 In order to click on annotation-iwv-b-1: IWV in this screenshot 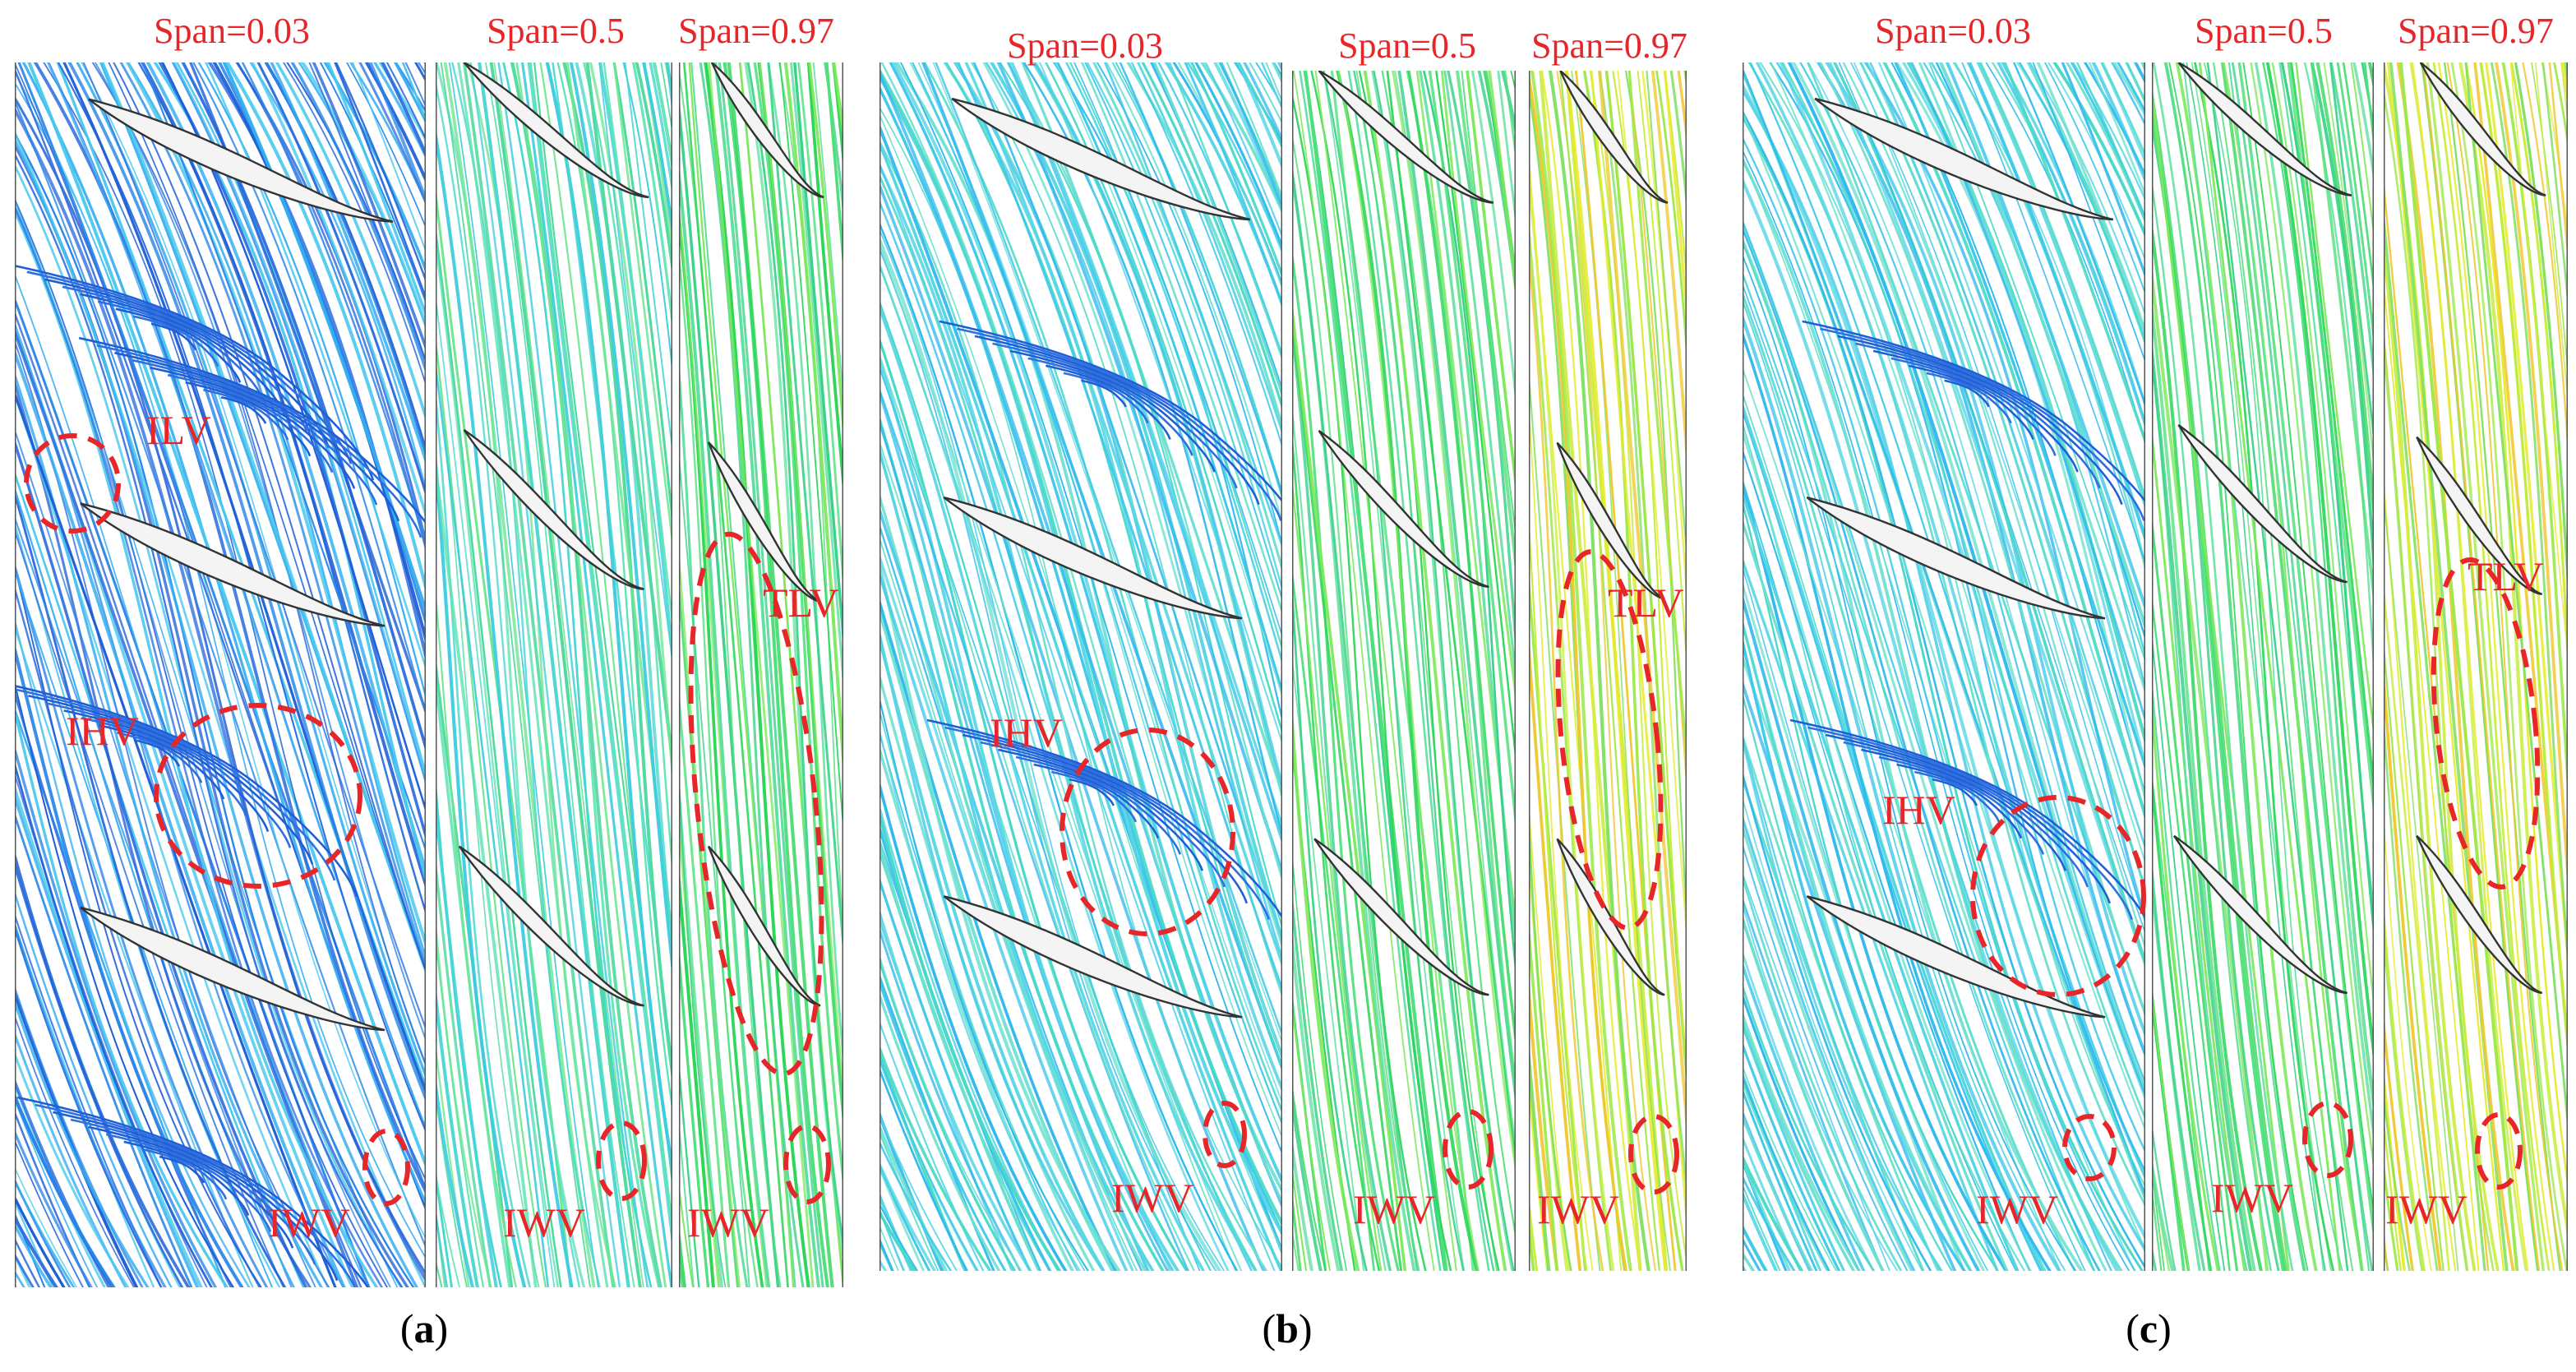, I will do `click(1152, 1198)`.